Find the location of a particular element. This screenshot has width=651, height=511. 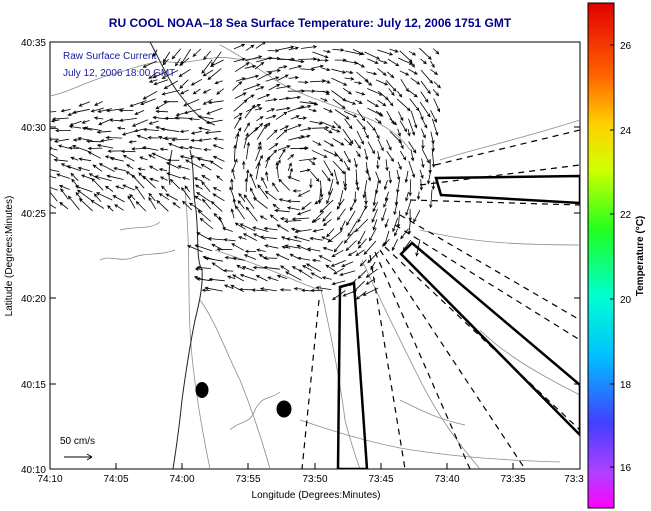

x-tick-label: 74:00 is located at coordinates (181, 479).